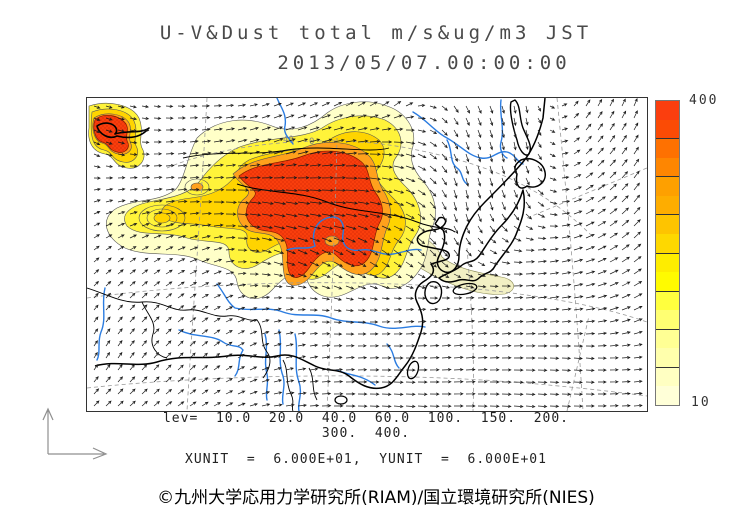 This screenshot has width=752, height=532. What do you see at coordinates (48, 430) in the screenshot?
I see `y-unit-arrow` at bounding box center [48, 430].